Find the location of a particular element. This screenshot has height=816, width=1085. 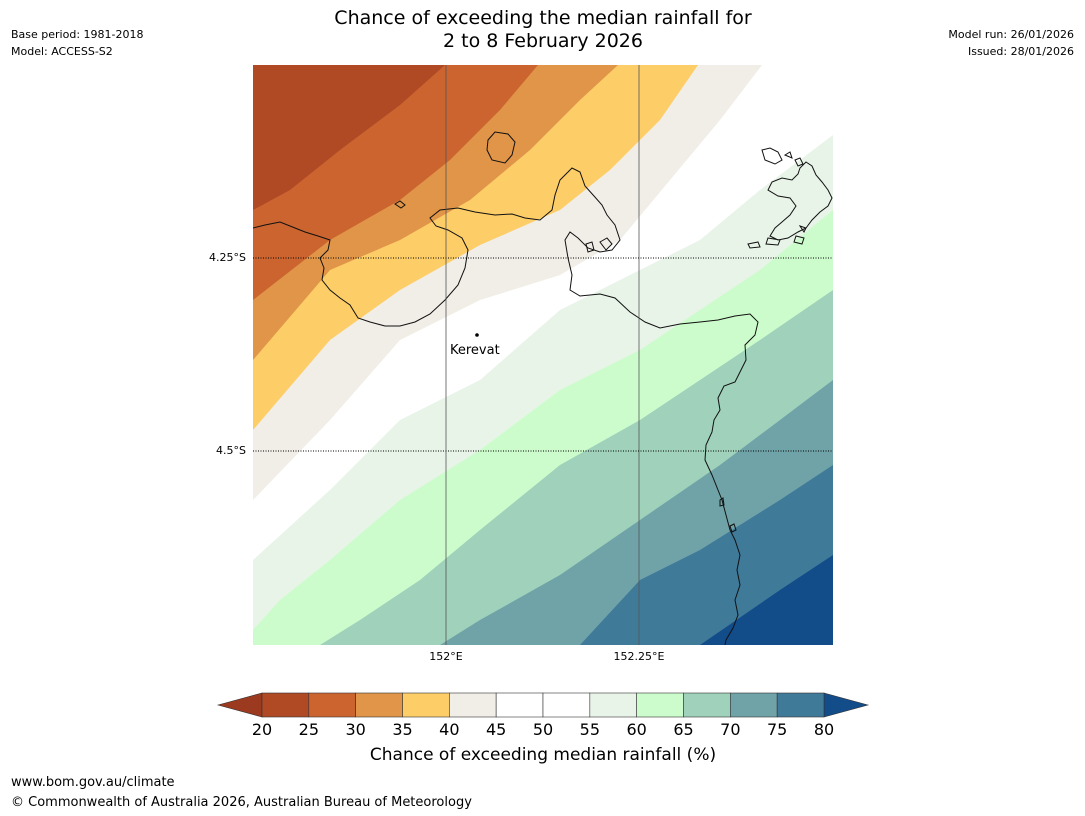

coastline-islet-west is located at coordinates (400, 204).